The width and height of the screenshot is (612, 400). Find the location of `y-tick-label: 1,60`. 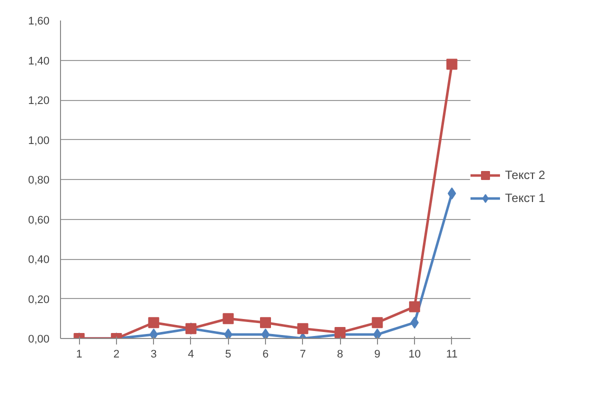

y-tick-label: 1,60 is located at coordinates (39, 22).